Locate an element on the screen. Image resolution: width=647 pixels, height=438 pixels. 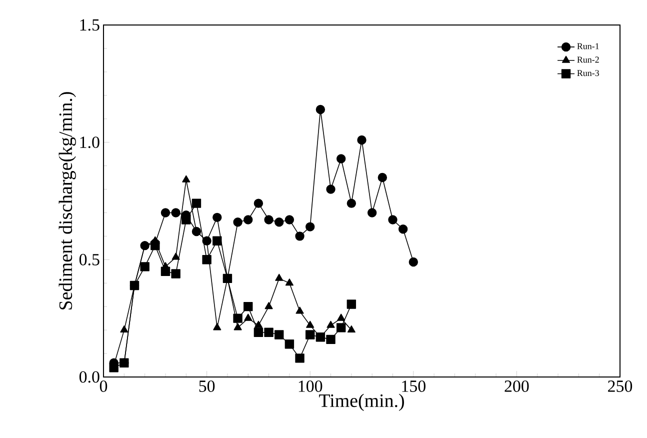
legend-label: Run-3 is located at coordinates (588, 73).